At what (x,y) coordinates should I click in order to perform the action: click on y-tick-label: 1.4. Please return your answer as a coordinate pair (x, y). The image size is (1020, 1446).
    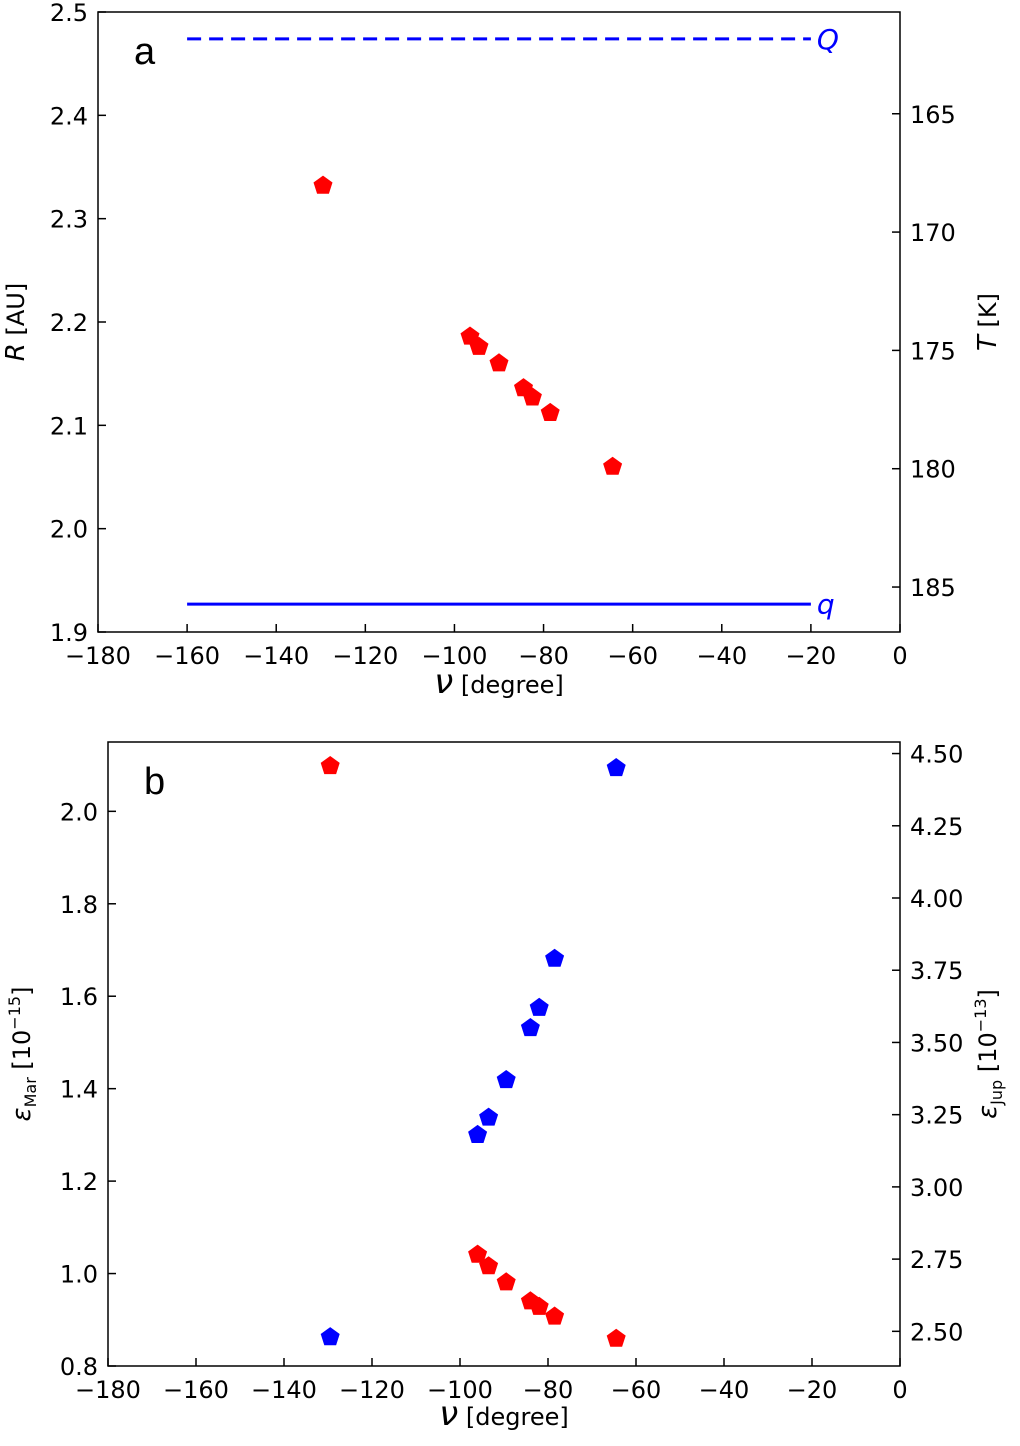
    Looking at the image, I should click on (79, 1090).